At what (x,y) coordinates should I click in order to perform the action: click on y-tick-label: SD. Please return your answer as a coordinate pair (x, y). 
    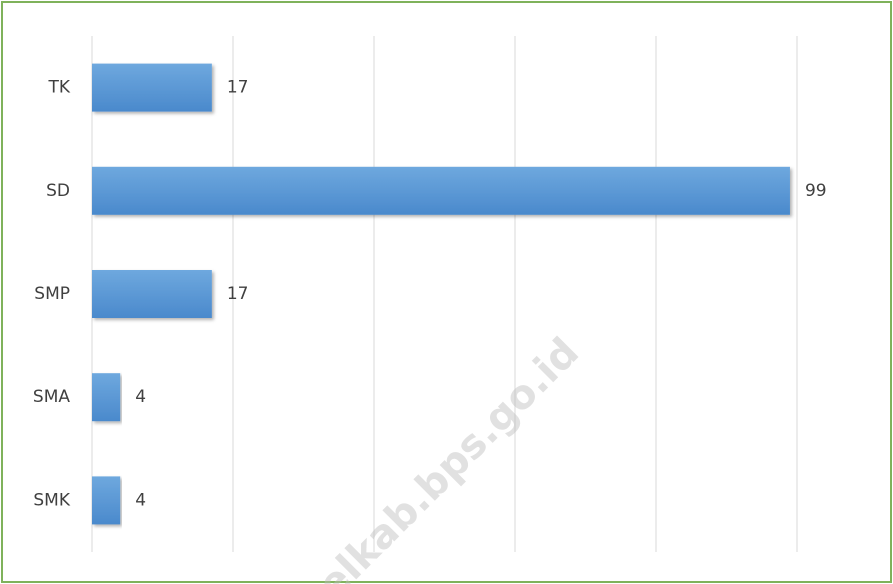
    Looking at the image, I should click on (58, 191).